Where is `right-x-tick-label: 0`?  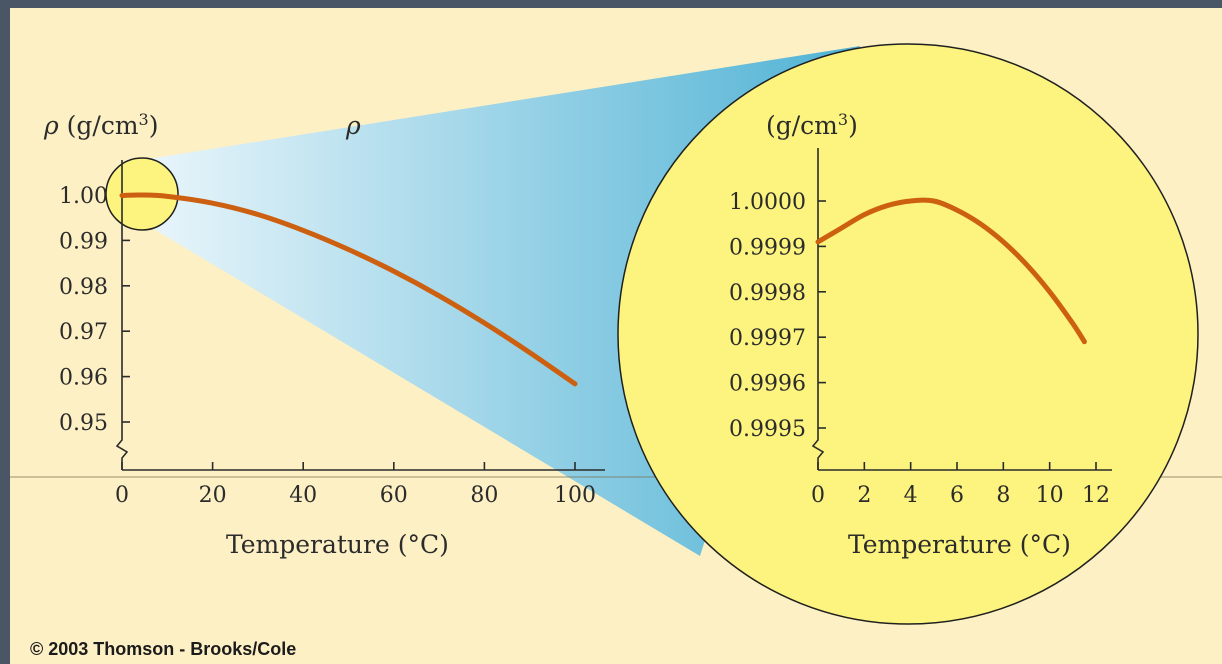
right-x-tick-label: 0 is located at coordinates (818, 495).